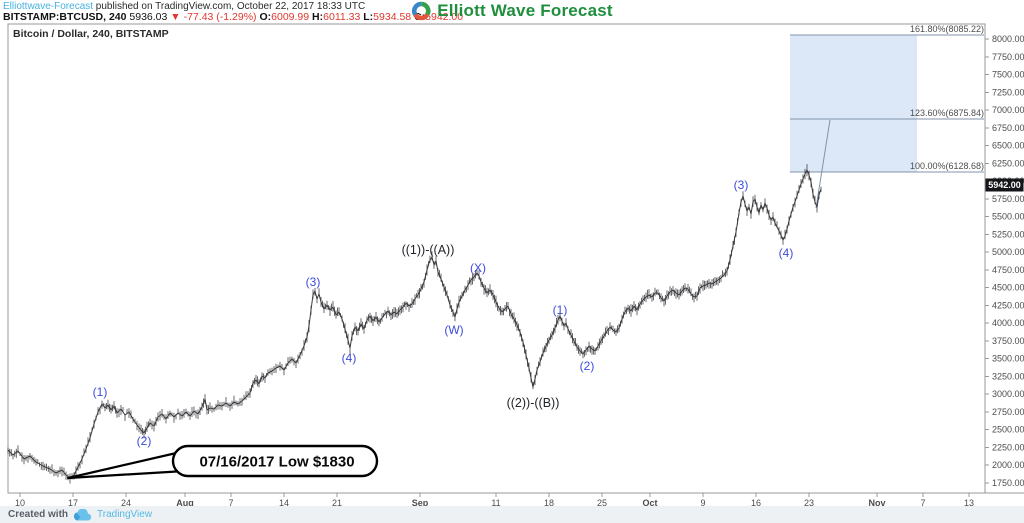 This screenshot has height=523, width=1024. What do you see at coordinates (1008, 394) in the screenshot?
I see `price-tick-label: 3000.00` at bounding box center [1008, 394].